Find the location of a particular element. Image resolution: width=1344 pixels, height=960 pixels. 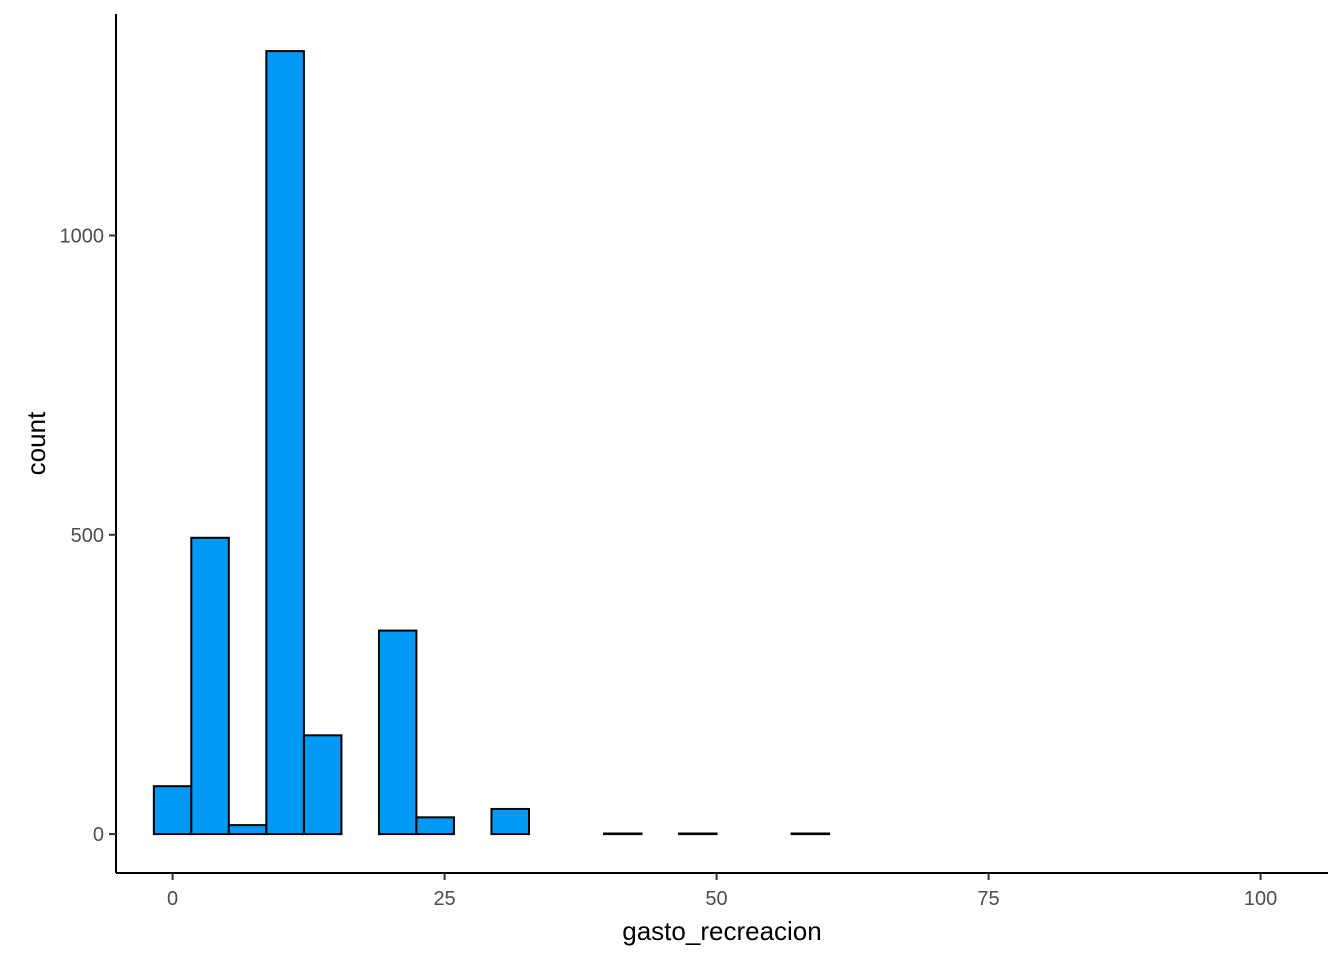

y-tick-label: 500 is located at coordinates (87, 536).